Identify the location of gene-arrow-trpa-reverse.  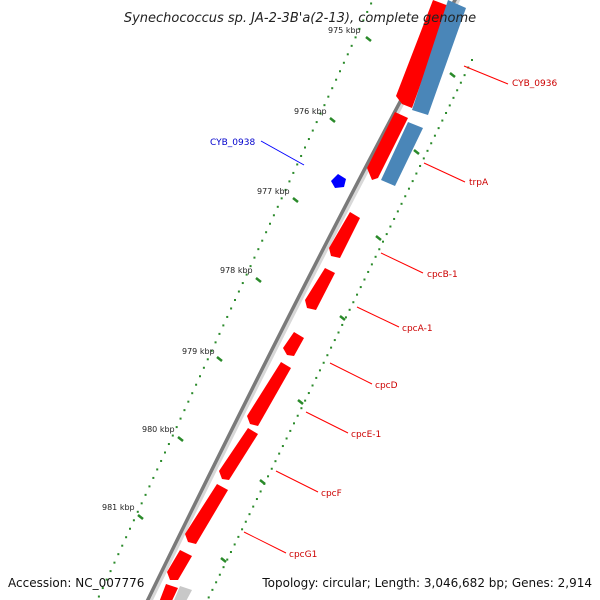
(402, 154).